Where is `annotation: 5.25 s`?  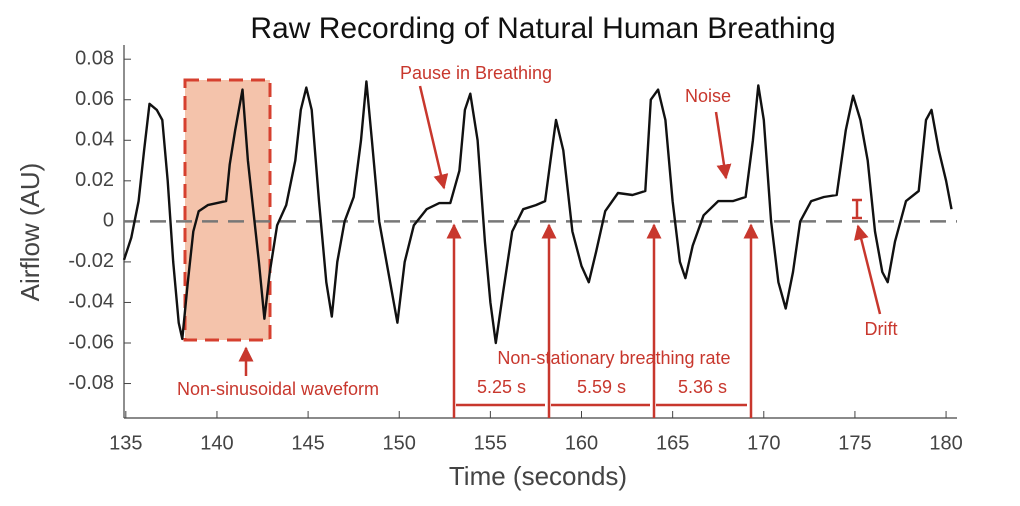 annotation: 5.25 s is located at coordinates (501, 387).